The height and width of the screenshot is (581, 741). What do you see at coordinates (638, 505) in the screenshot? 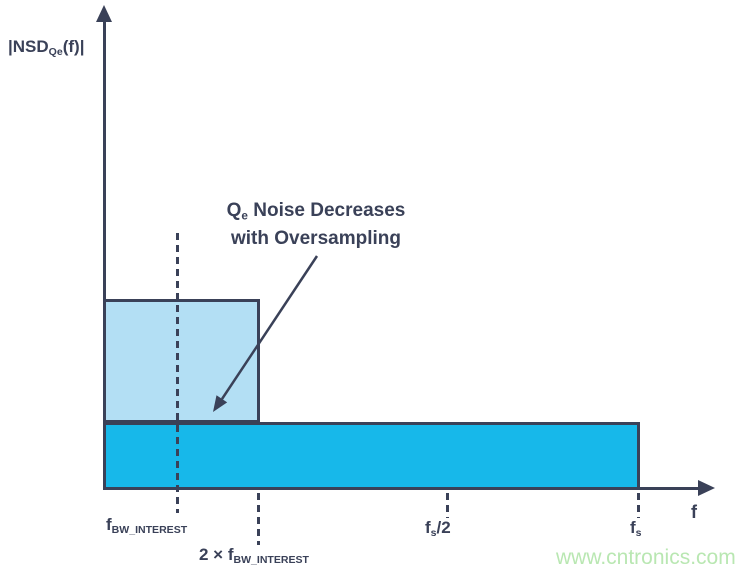
I see `dashed-tick-fs` at bounding box center [638, 505].